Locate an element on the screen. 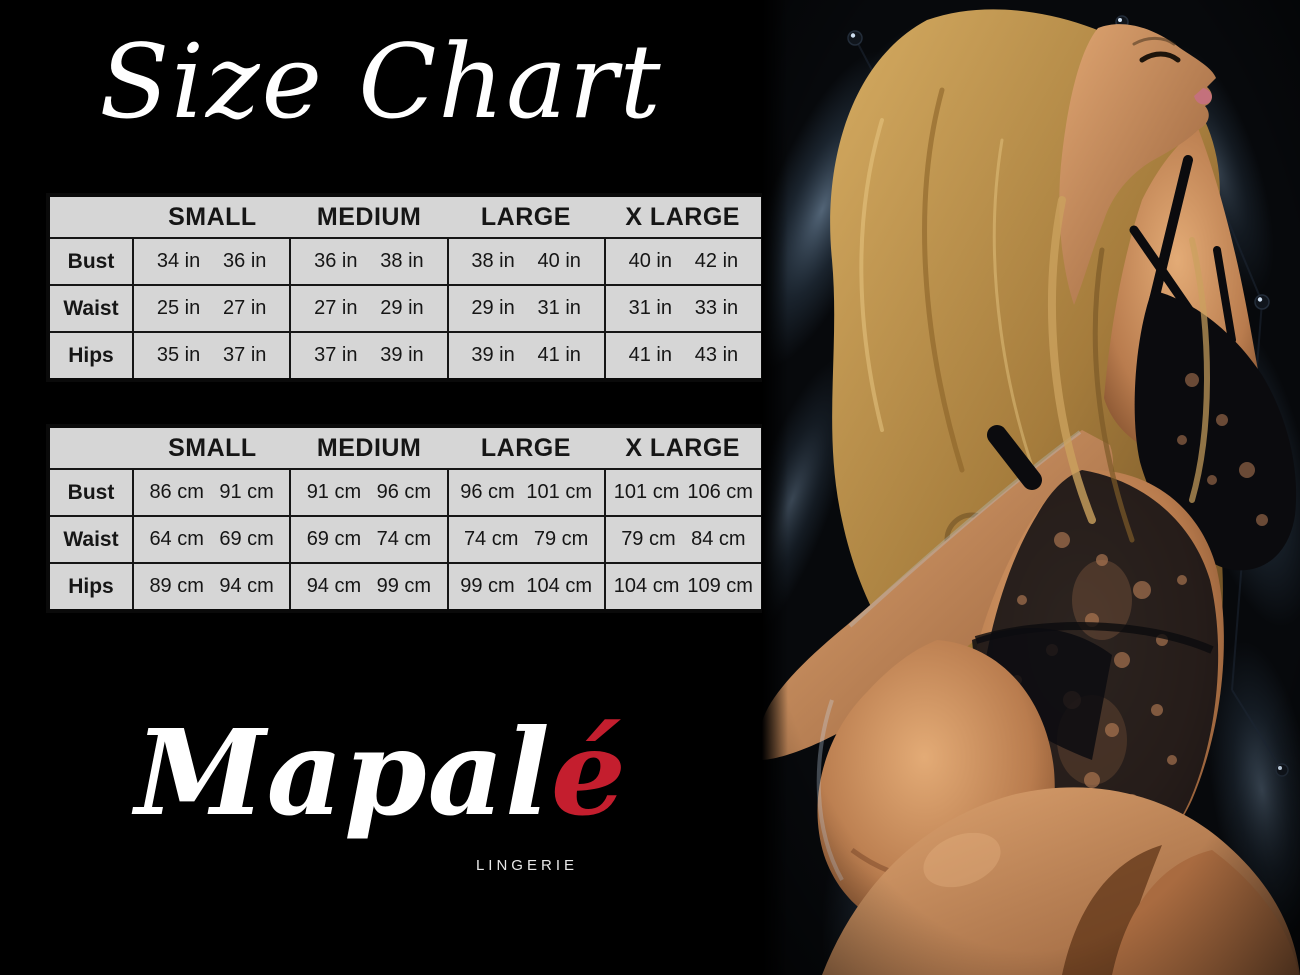 This screenshot has height=975, width=1300. brand-logo: Mapalé is located at coordinates (381, 773).